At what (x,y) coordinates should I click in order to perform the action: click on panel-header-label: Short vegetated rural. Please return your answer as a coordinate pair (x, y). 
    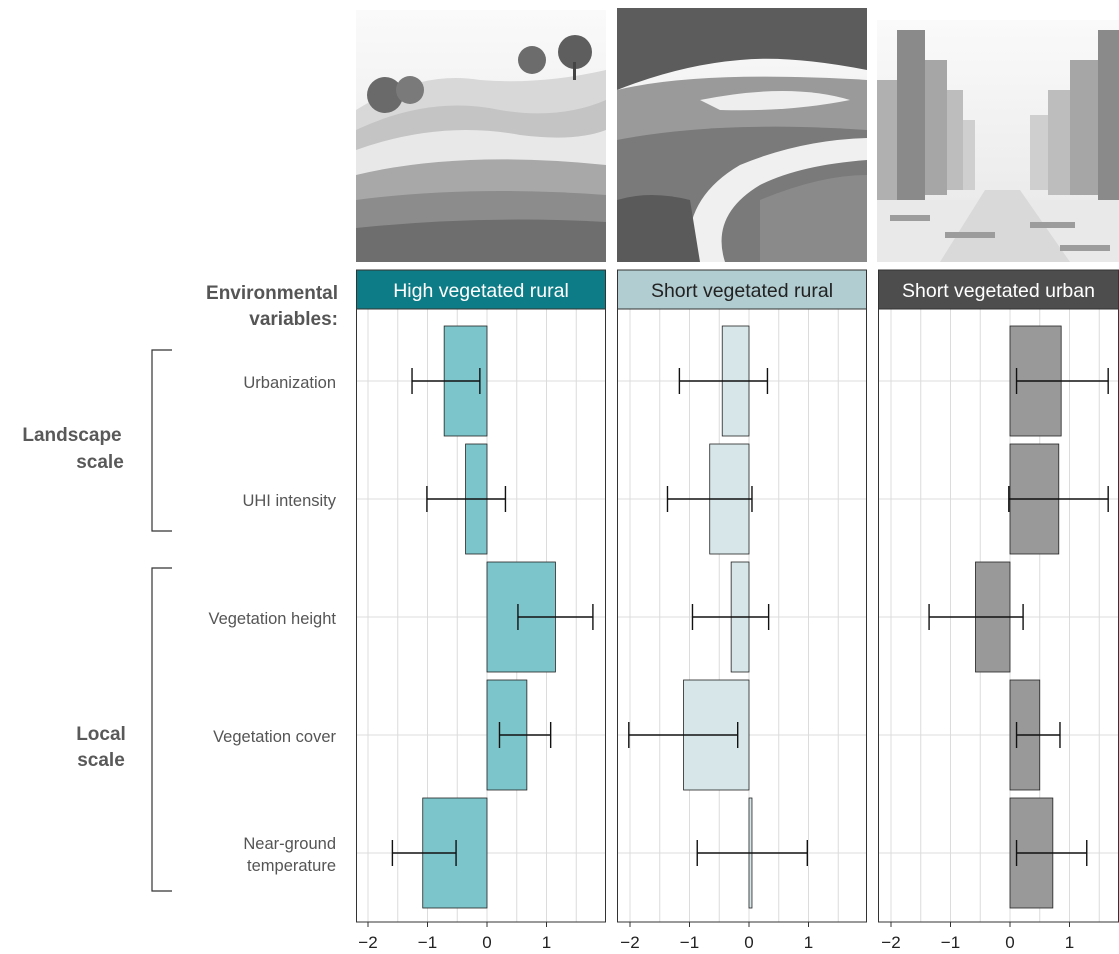
    Looking at the image, I should click on (742, 291).